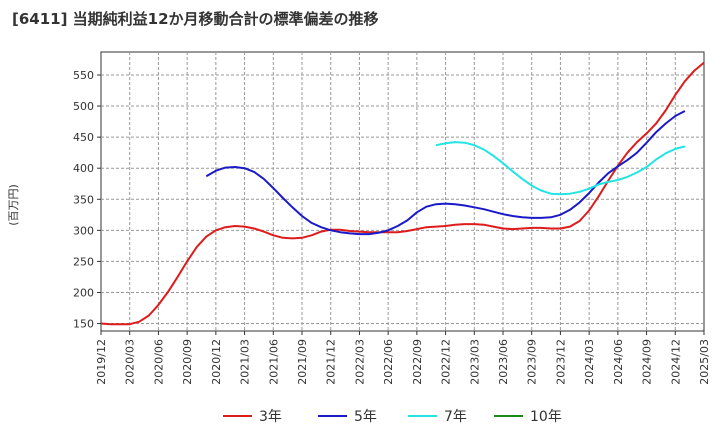 The width and height of the screenshot is (720, 440). I want to click on y-tick-label: 250, so click(83, 261).